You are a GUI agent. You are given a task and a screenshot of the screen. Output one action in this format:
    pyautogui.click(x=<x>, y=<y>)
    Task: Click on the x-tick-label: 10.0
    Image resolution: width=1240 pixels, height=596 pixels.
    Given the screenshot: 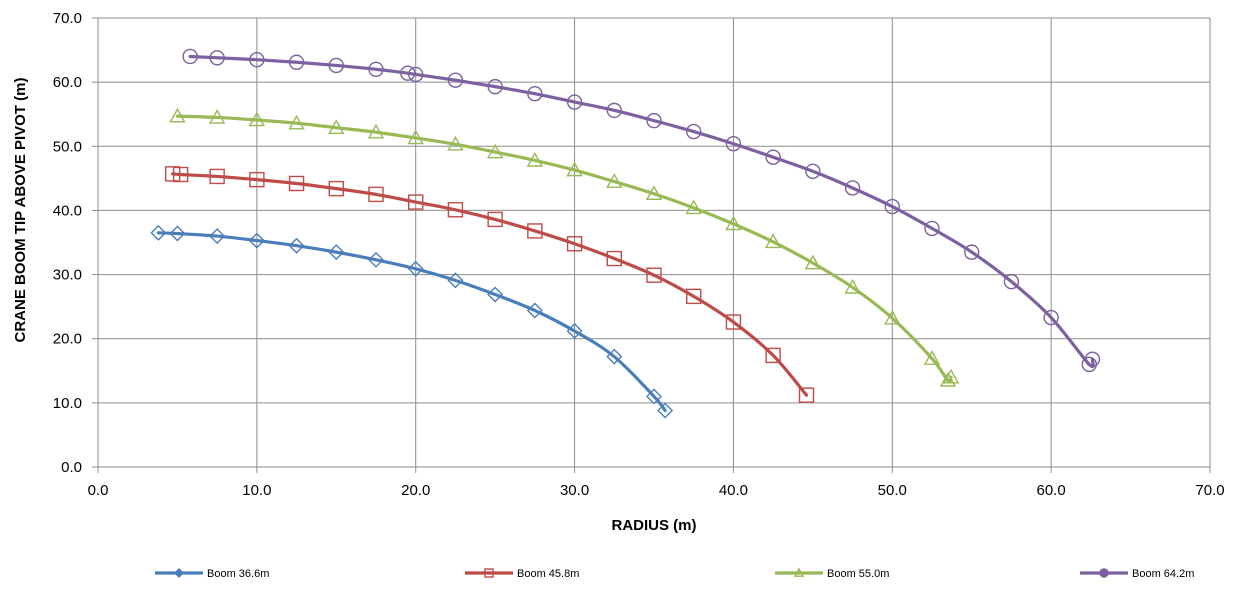 What is the action you would take?
    pyautogui.click(x=256, y=490)
    